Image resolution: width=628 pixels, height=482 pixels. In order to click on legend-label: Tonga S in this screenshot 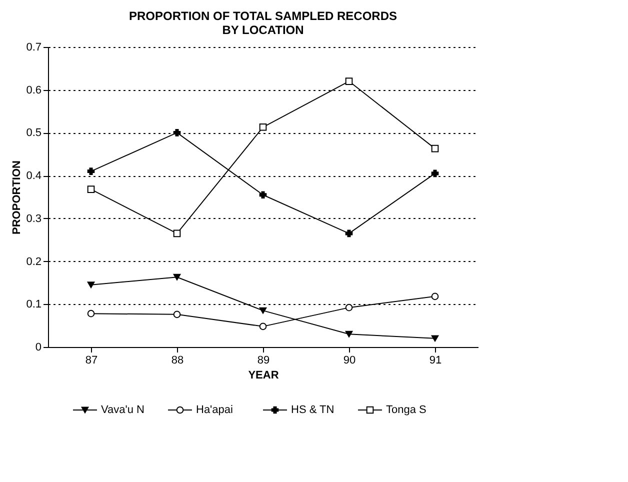, I will do `click(406, 410)`.